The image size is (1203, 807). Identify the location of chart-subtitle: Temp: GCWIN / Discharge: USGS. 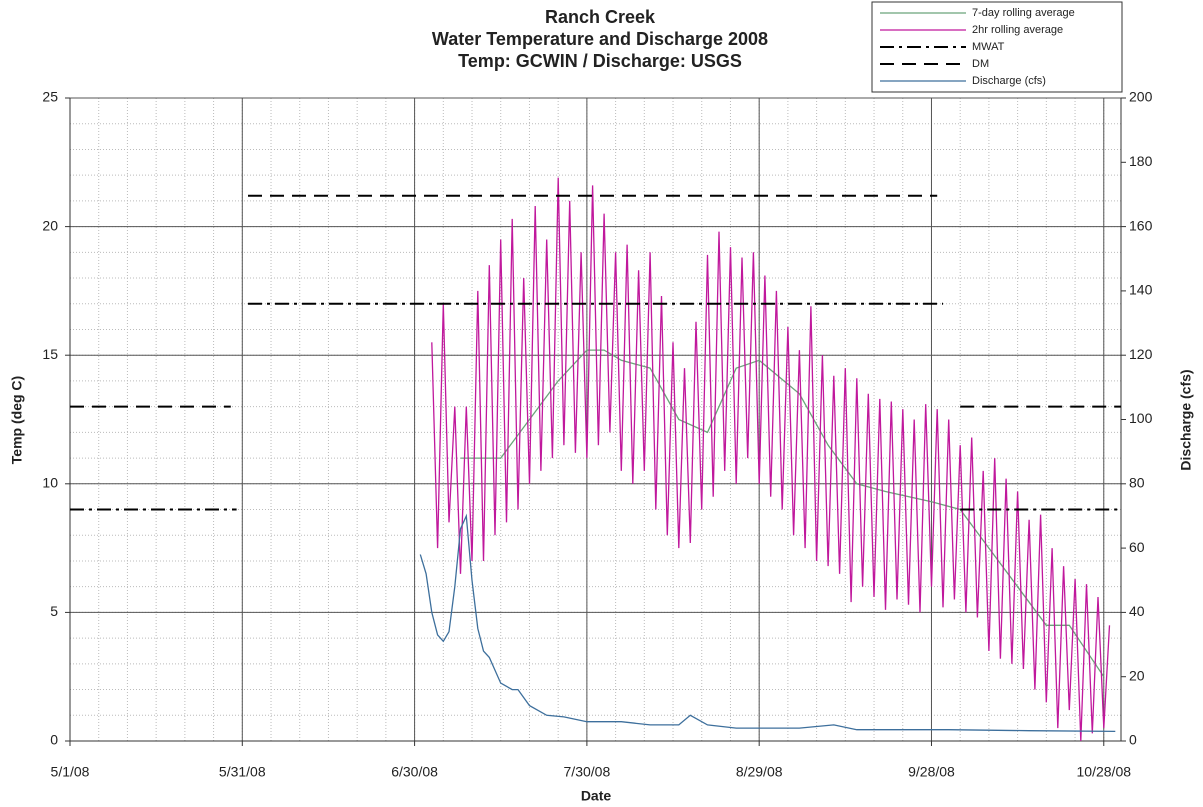
(600, 61).